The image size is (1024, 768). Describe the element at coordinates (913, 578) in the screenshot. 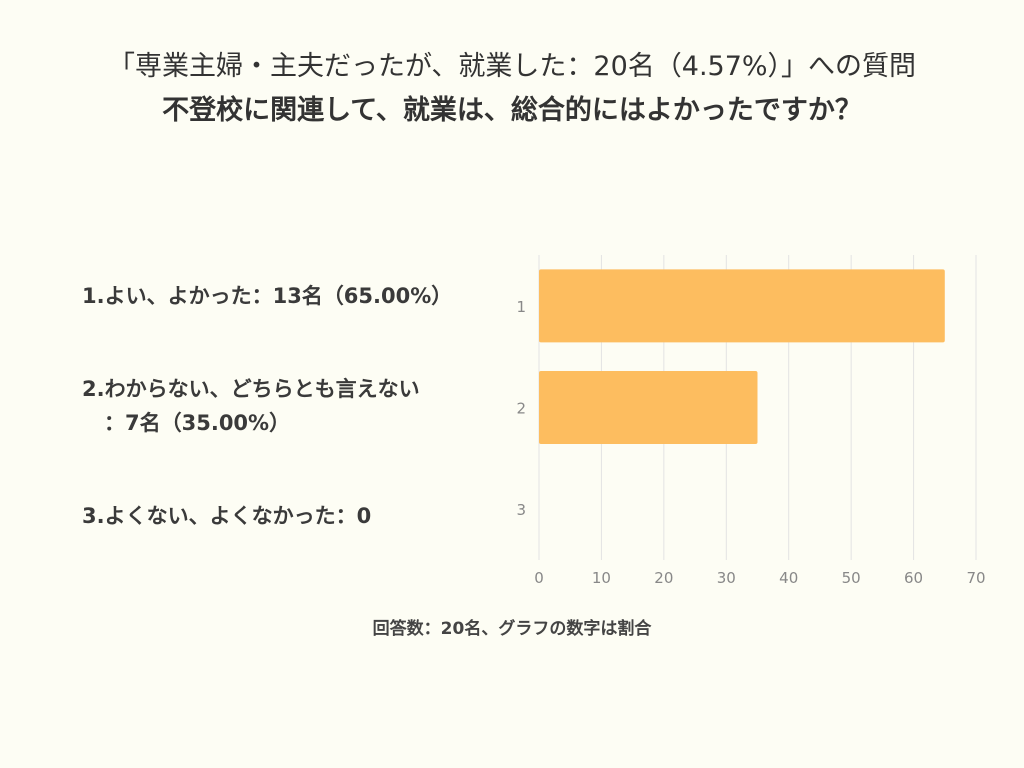

I see `x-tick-label-60: 60` at that location.